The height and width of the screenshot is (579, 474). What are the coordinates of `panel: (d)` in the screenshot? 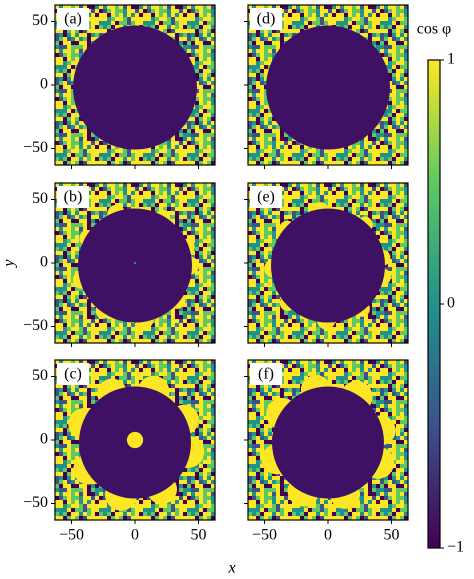 It's located at (326, 86).